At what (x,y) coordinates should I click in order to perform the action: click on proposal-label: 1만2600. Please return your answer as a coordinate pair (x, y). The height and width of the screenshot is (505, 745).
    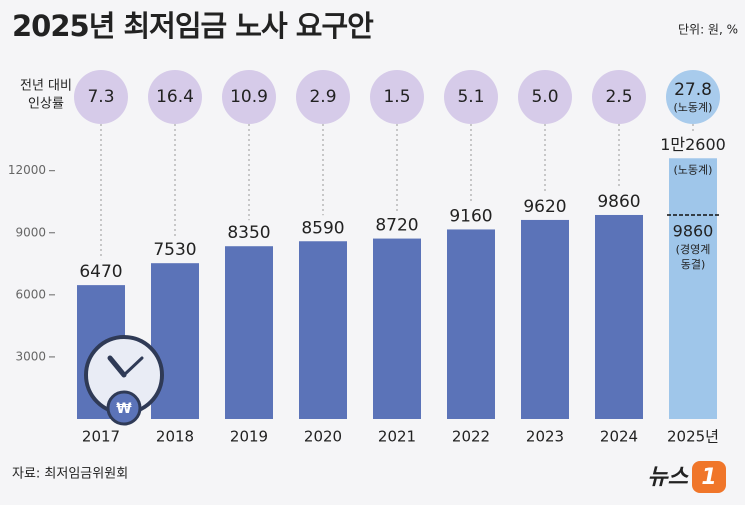
    Looking at the image, I should click on (693, 144).